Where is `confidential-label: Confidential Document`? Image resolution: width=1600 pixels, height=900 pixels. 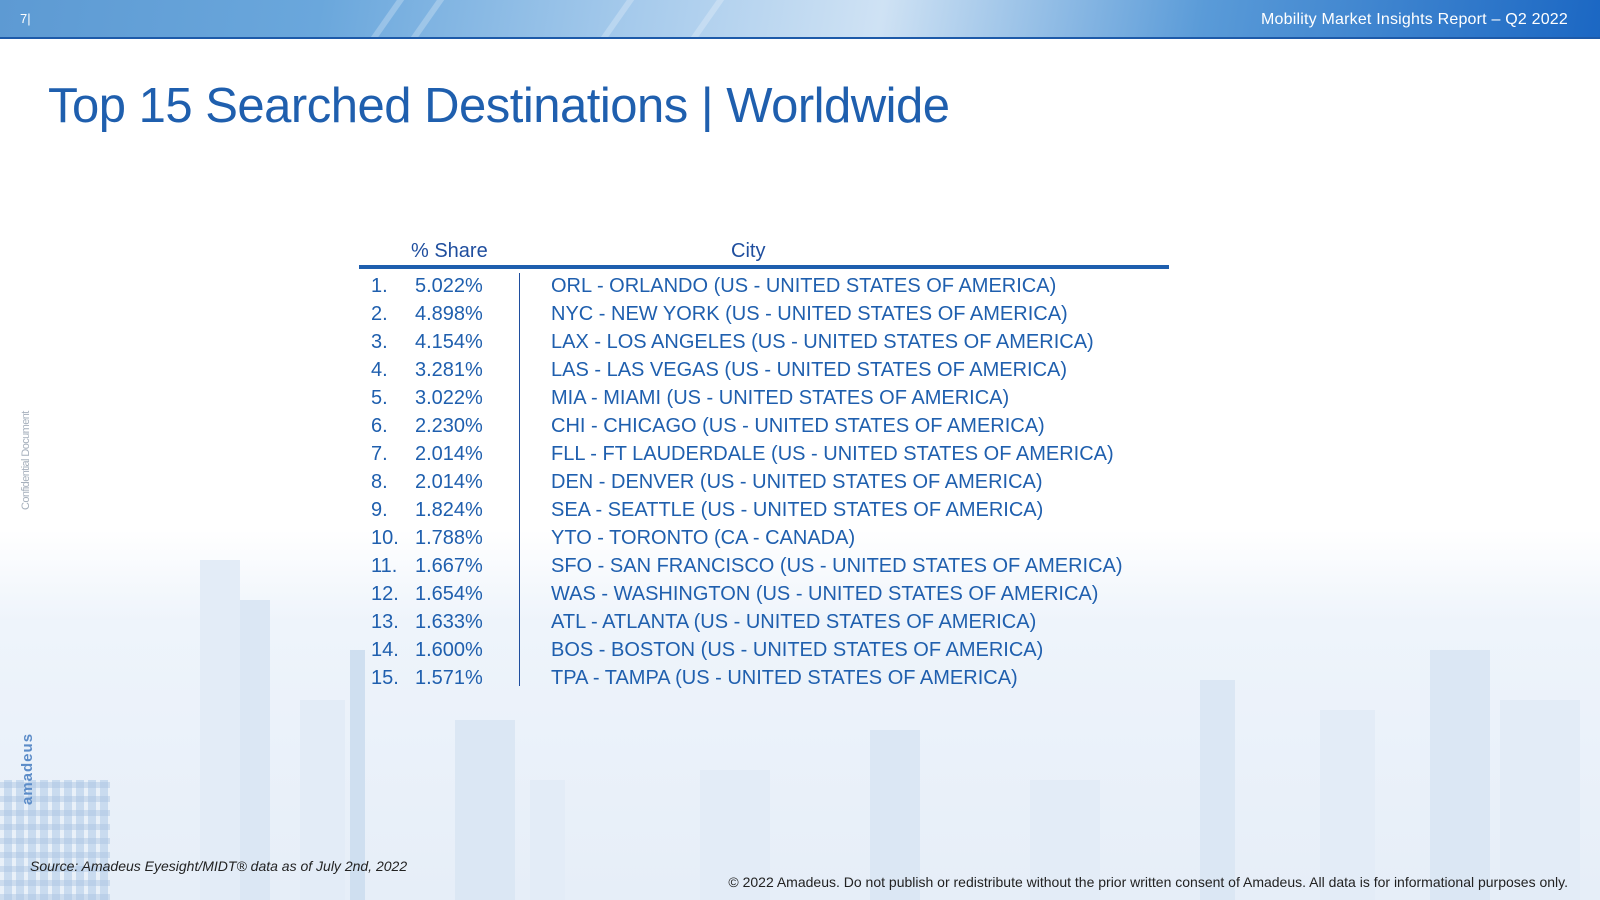 confidential-label: Confidential Document is located at coordinates (26, 460).